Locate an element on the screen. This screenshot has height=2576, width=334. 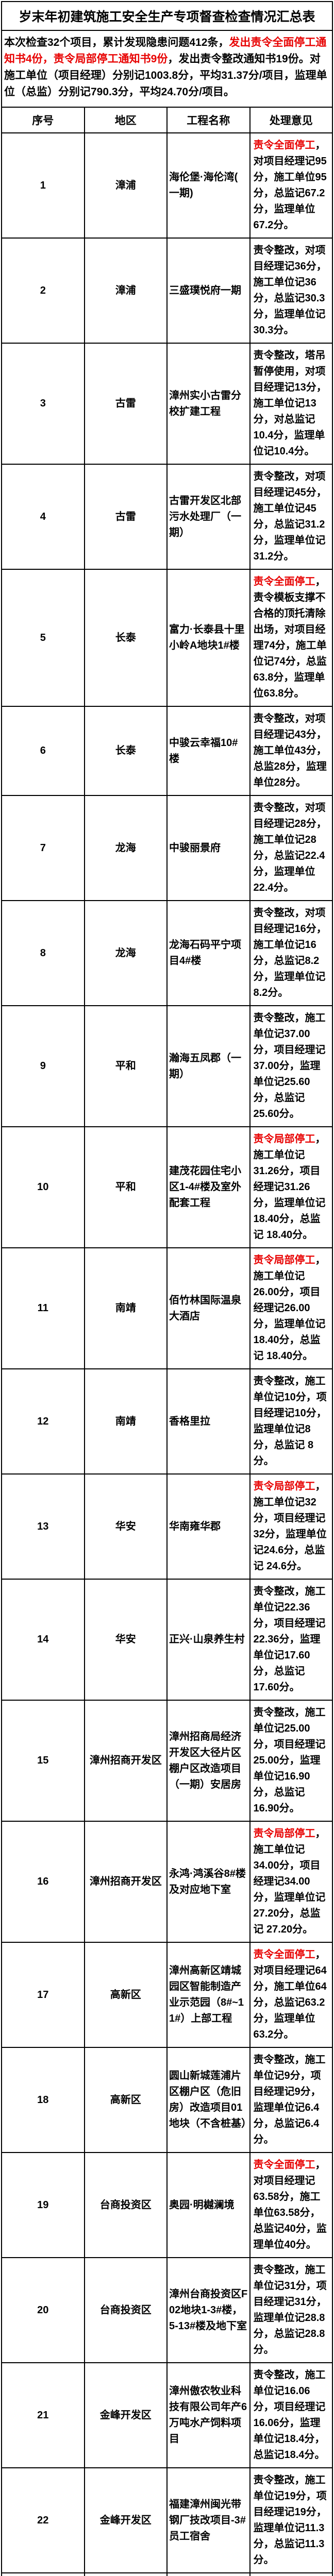
row-district: 金峰开发区 is located at coordinates (126, 2520).